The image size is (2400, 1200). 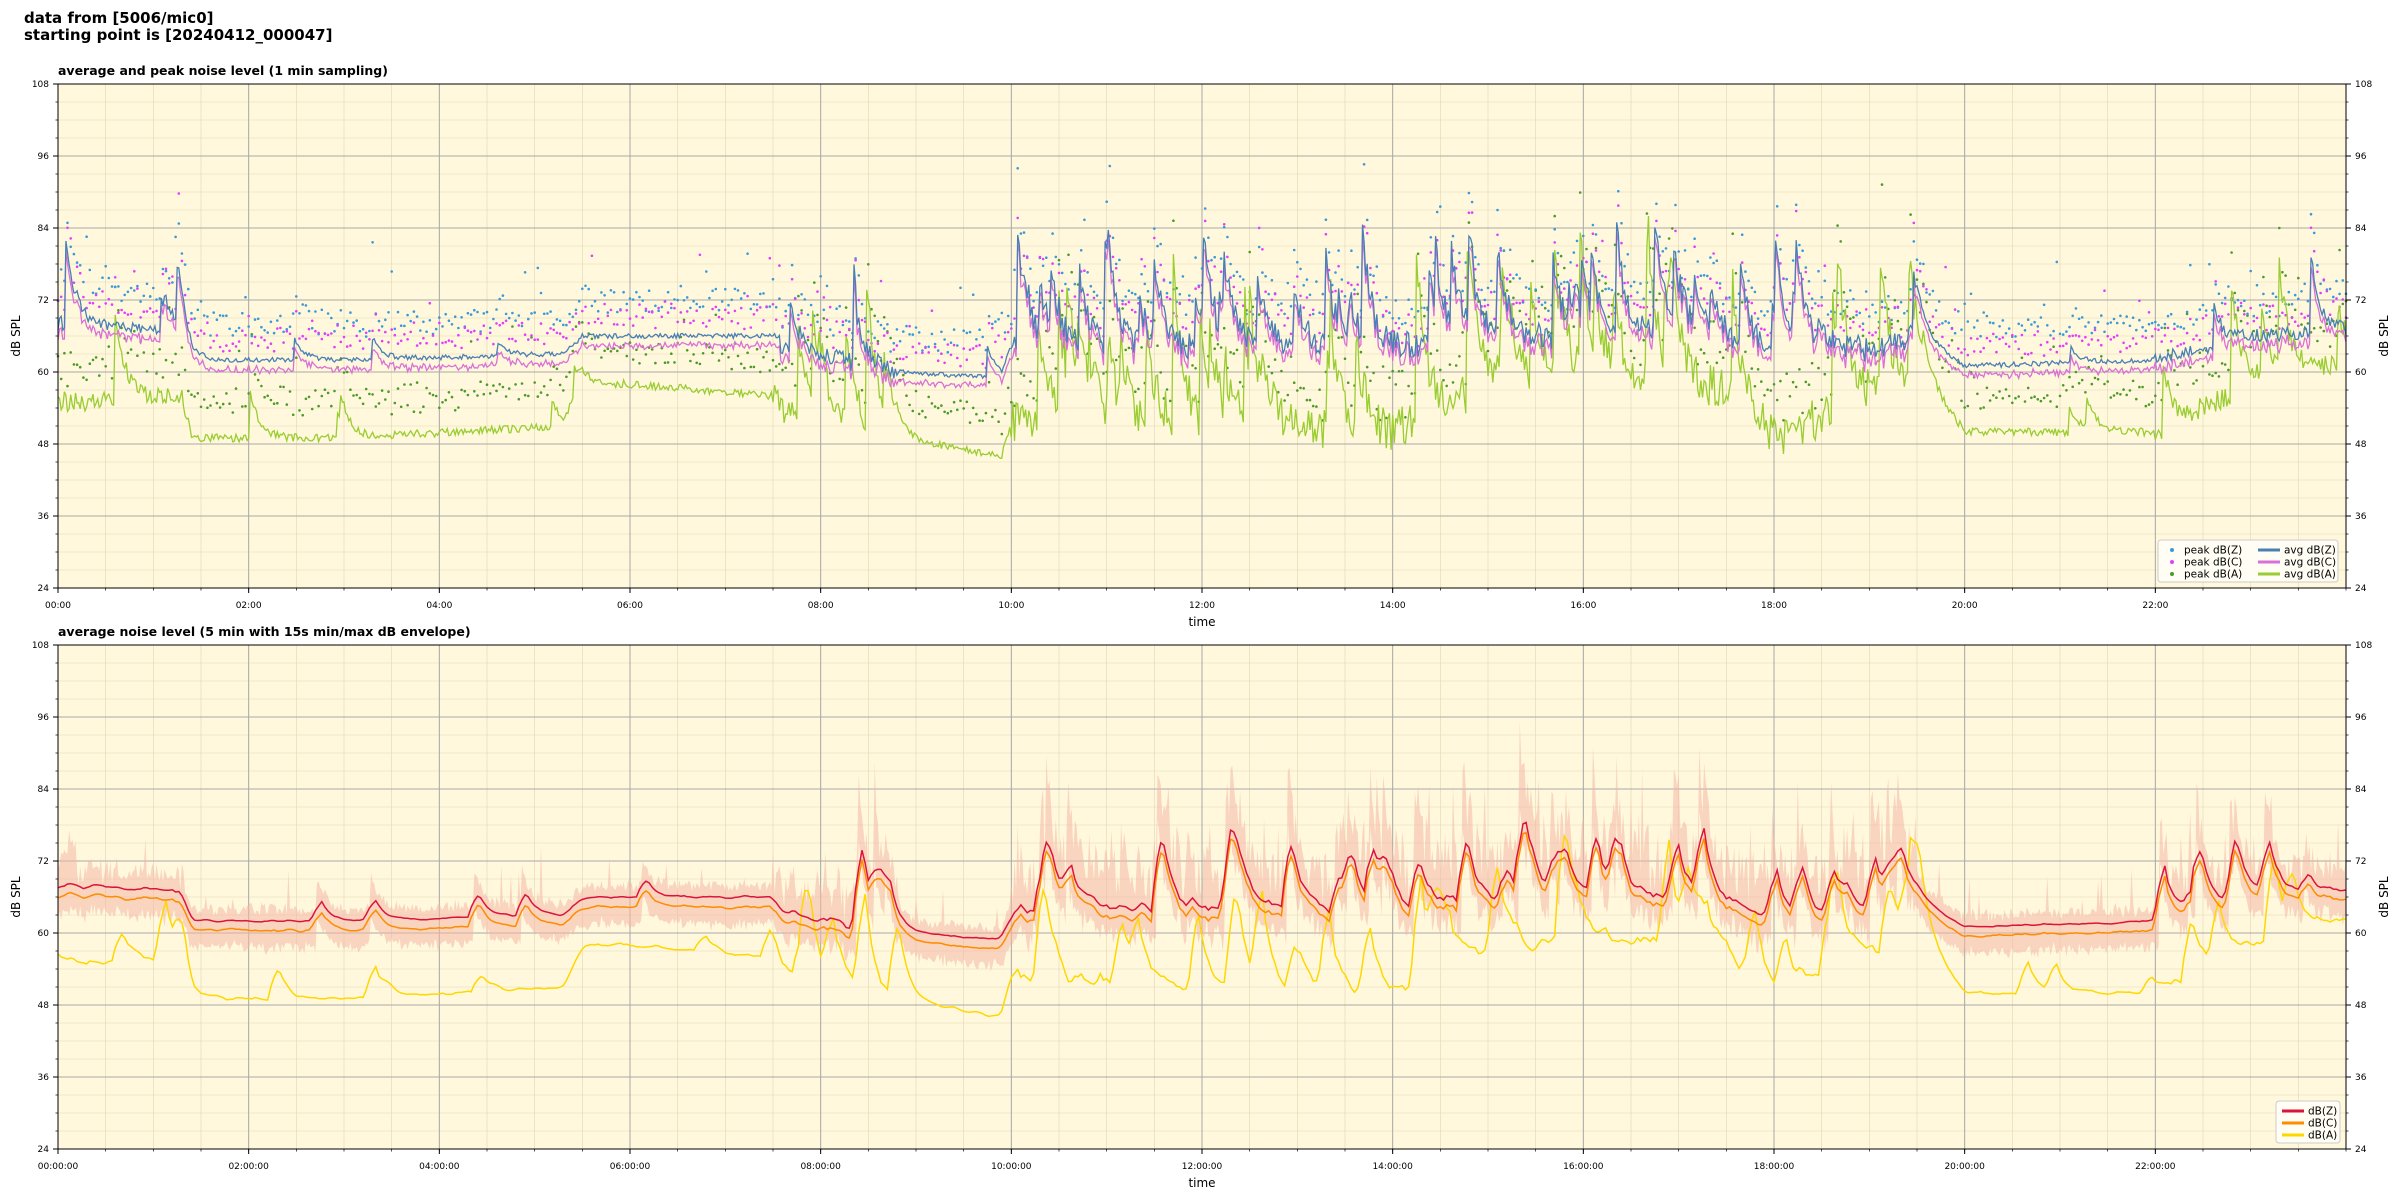 I want to click on legend-label: avg dB(C), so click(x=2310, y=563).